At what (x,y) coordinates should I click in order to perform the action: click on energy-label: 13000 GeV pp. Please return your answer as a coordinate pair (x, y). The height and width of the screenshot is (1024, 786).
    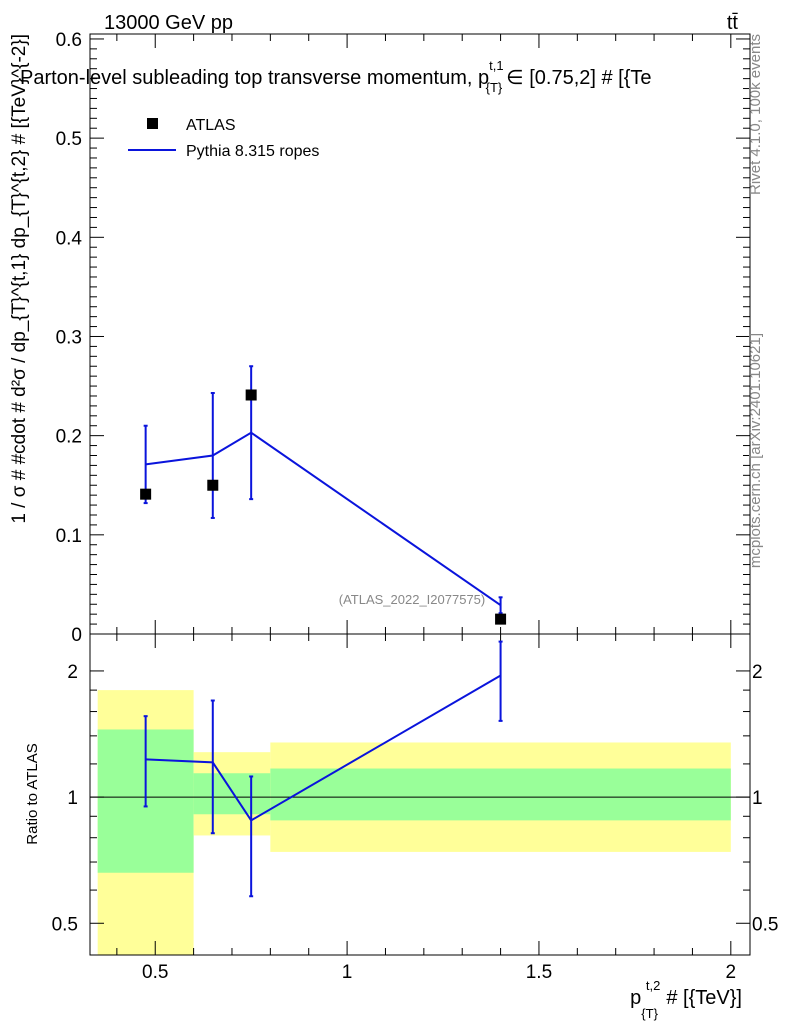
    Looking at the image, I should click on (168, 23).